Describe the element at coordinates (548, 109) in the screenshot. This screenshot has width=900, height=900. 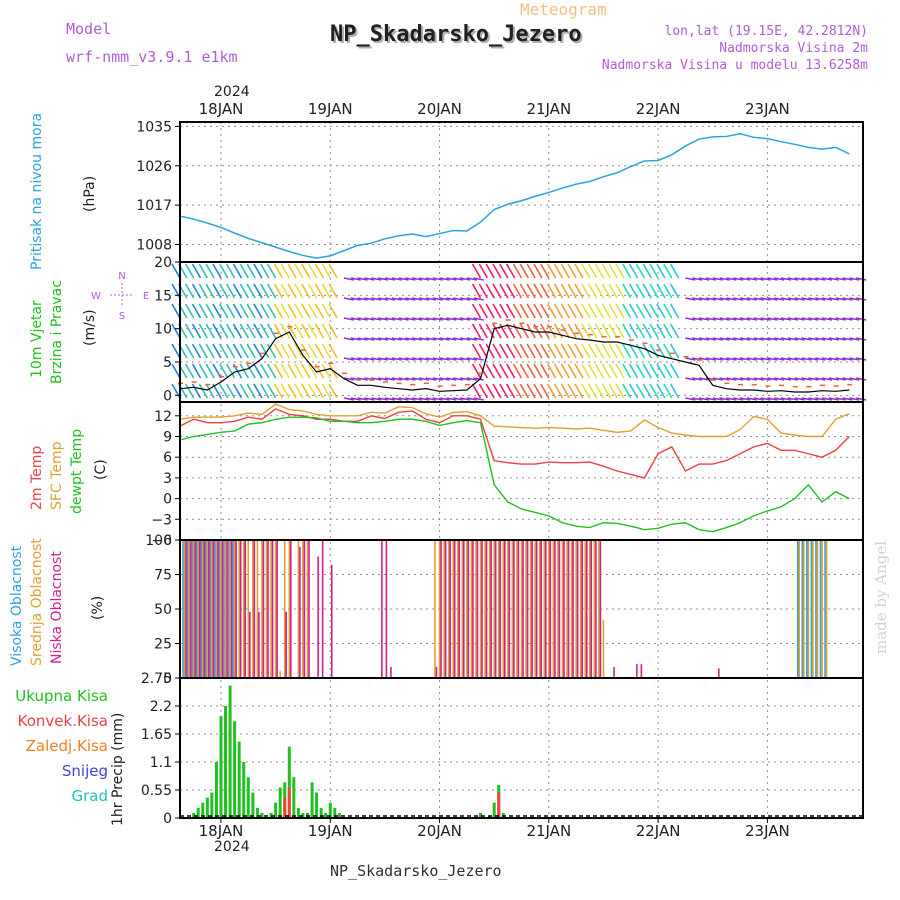
I see `time-tick-top-21JAN: 21JAN` at that location.